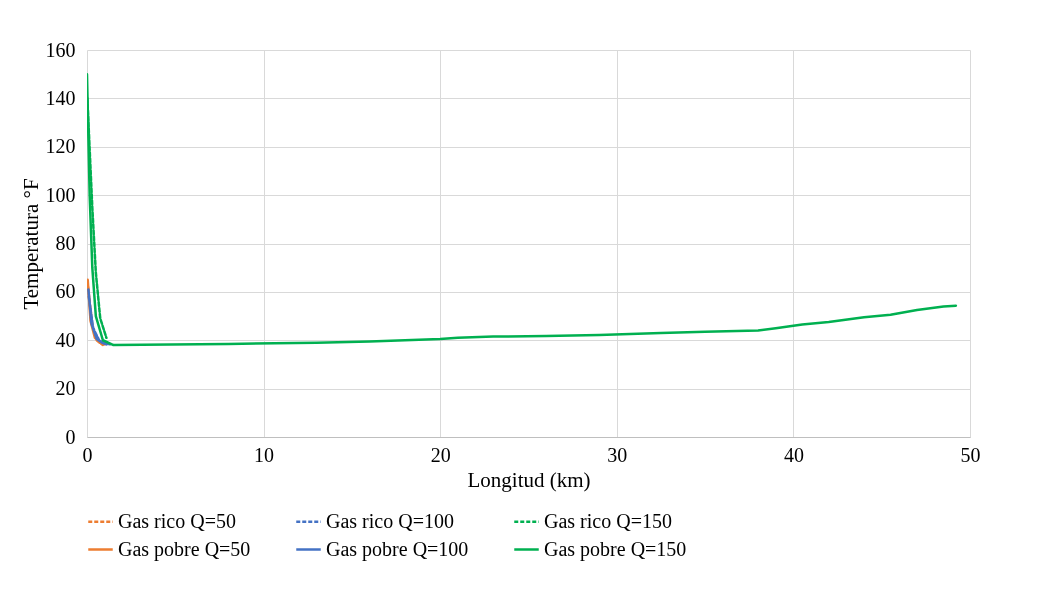  I want to click on x-tick-label: 40, so click(793, 454).